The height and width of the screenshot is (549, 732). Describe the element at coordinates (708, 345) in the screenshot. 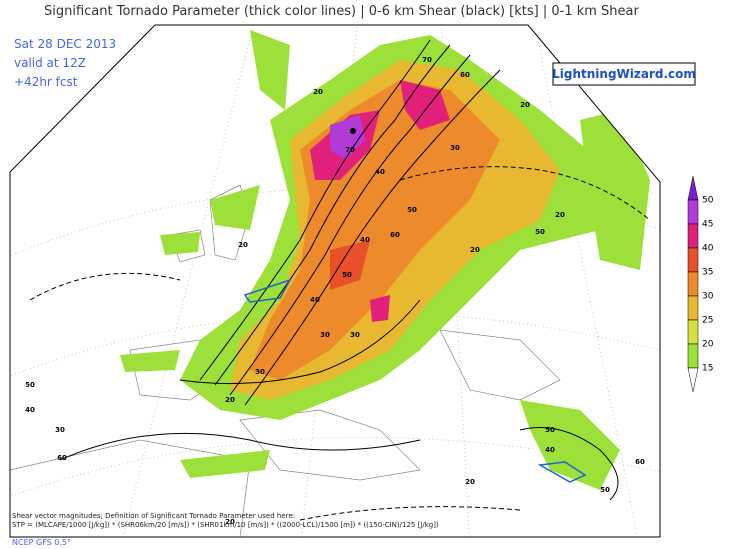

I see `colorbar-label: 20` at that location.